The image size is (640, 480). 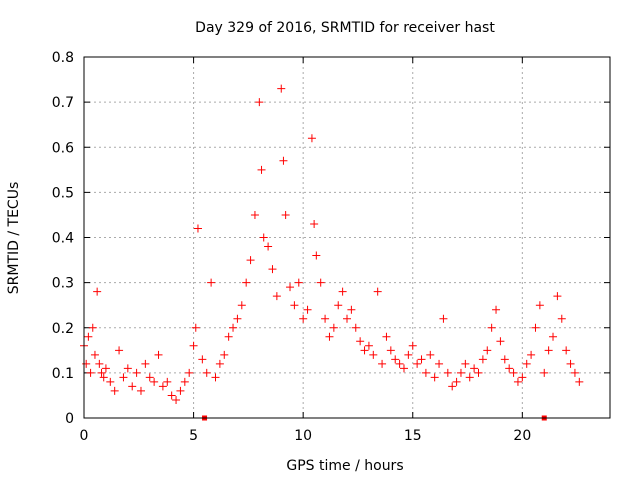 What do you see at coordinates (14, 238) in the screenshot?
I see `y-axis-label: SRMTID / TECUs` at bounding box center [14, 238].